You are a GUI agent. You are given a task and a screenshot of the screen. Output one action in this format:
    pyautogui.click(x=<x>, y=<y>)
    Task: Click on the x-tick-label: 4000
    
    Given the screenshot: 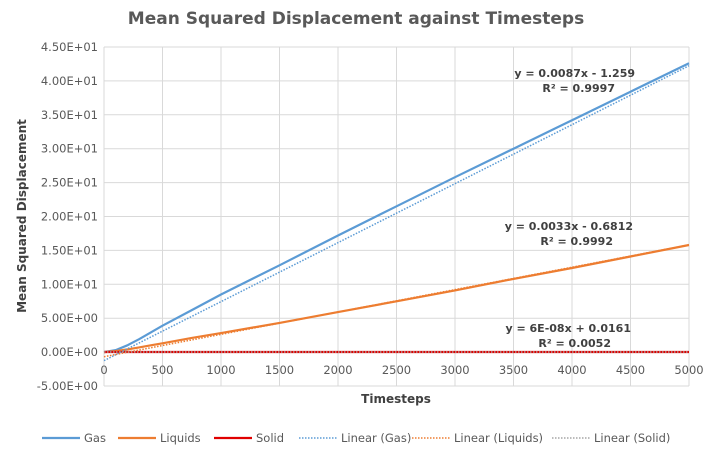 What is the action you would take?
    pyautogui.click(x=571, y=370)
    